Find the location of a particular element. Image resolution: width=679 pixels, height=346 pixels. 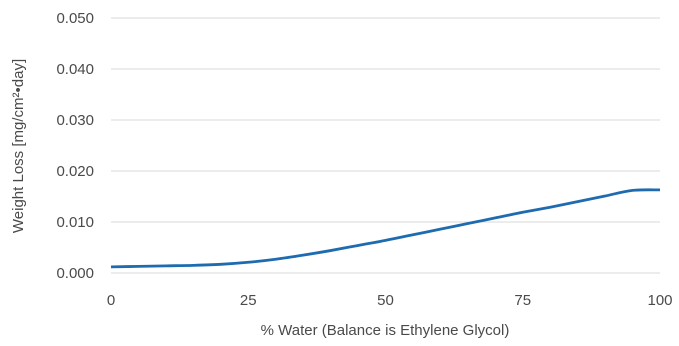

x-tick-label: 25 is located at coordinates (248, 300).